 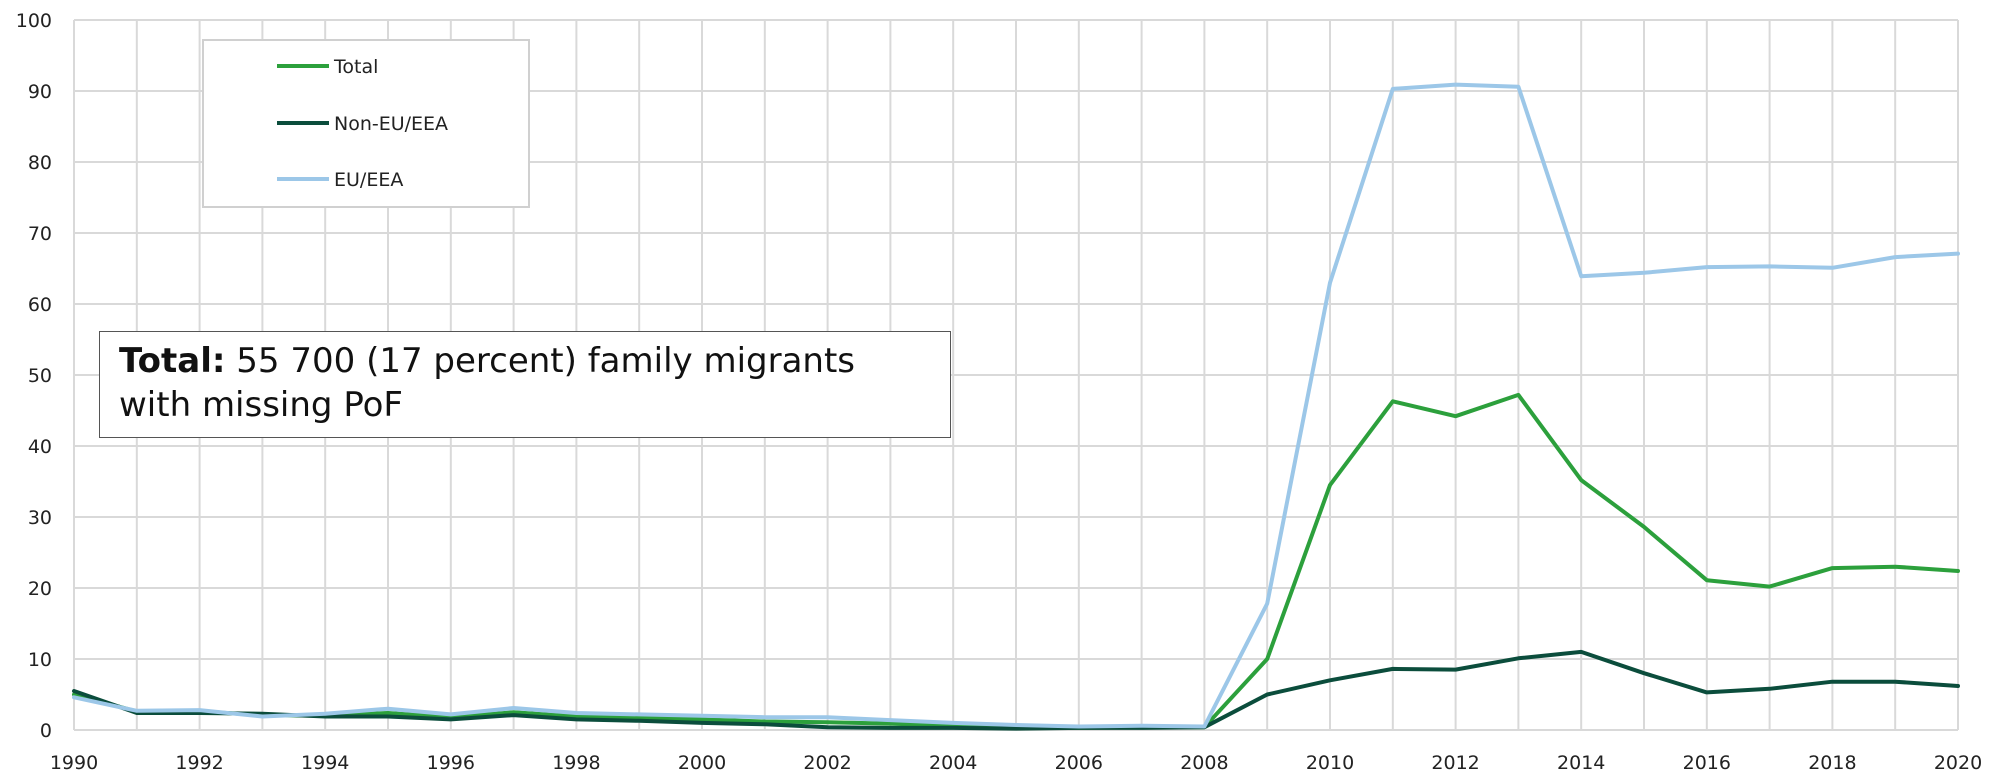 What do you see at coordinates (1016, 690) in the screenshot?
I see `series-line-non-eu-eea` at bounding box center [1016, 690].